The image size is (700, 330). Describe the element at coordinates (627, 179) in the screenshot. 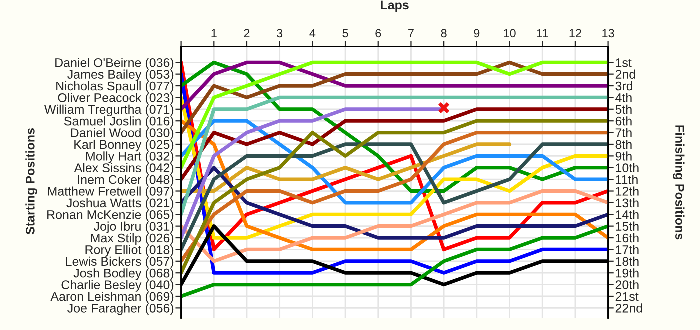

I see `y-tick-label: 11th` at that location.